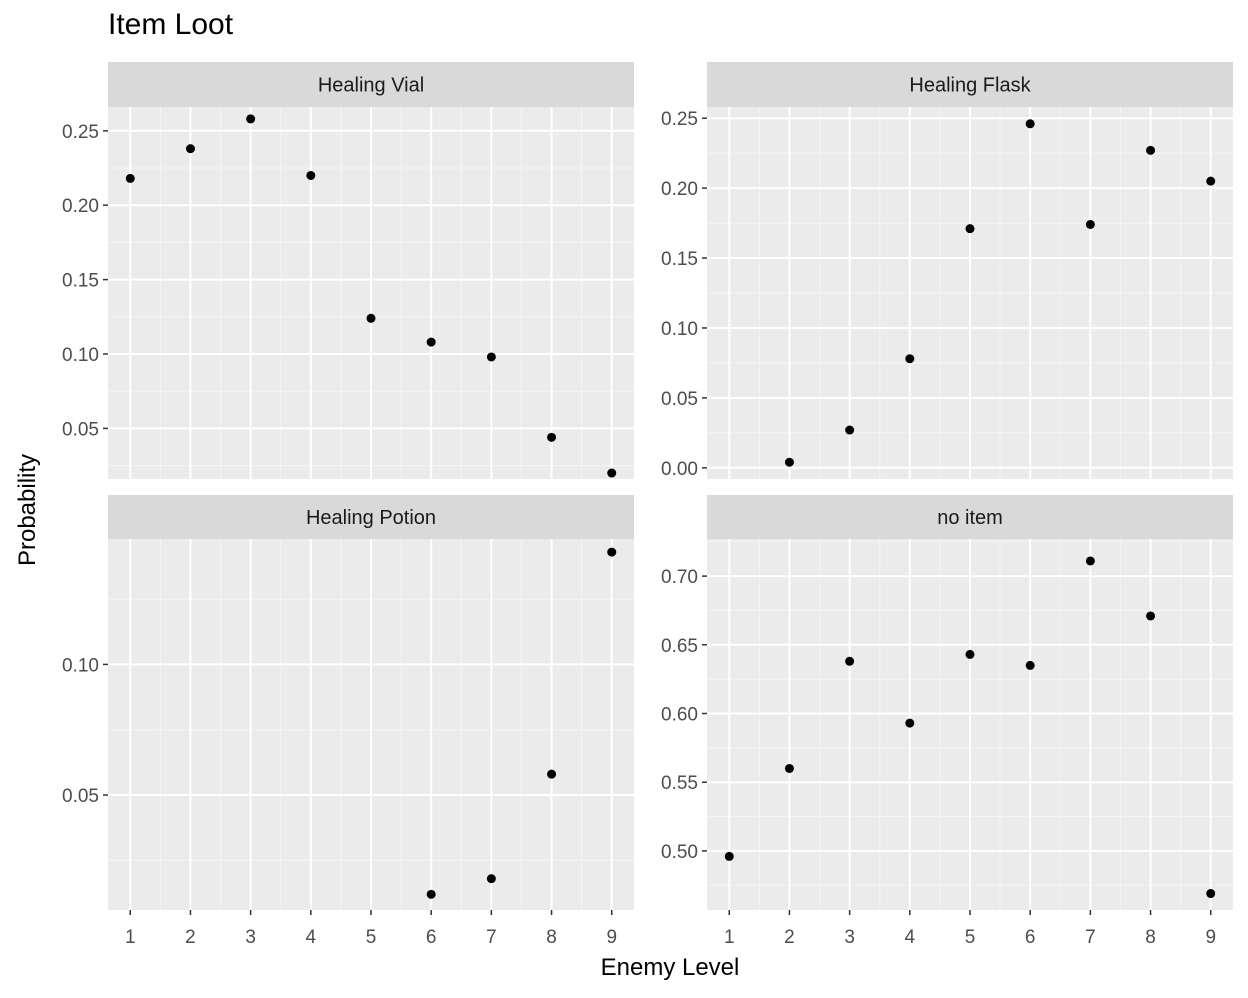 The height and width of the screenshot is (998, 1248). What do you see at coordinates (679, 469) in the screenshot?
I see `y-tick-label: 0.00` at bounding box center [679, 469].